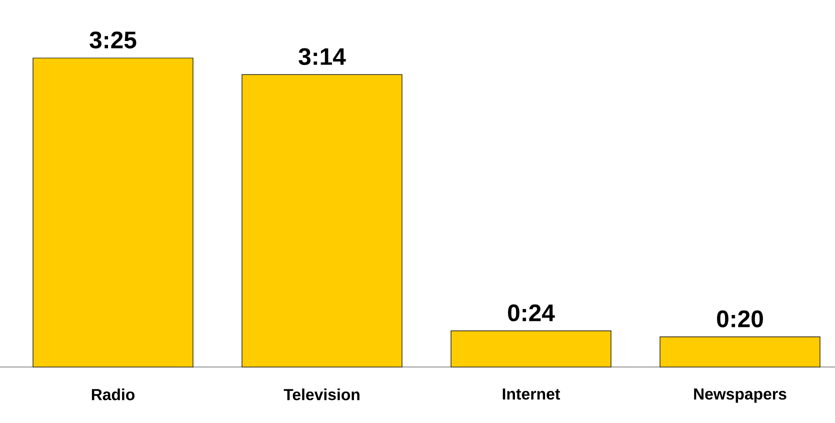  I want to click on data-label: 3:25, so click(113, 40).